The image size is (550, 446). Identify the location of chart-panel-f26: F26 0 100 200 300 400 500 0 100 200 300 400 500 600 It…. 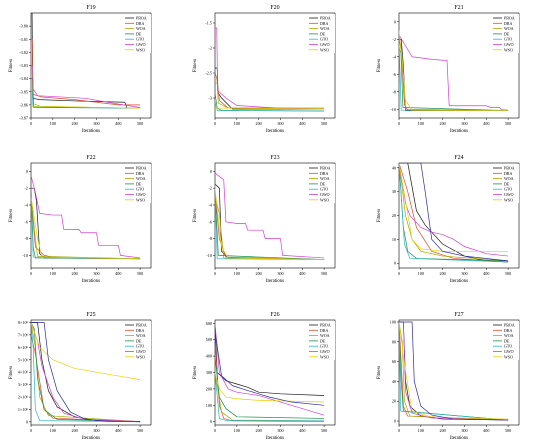
(264, 376).